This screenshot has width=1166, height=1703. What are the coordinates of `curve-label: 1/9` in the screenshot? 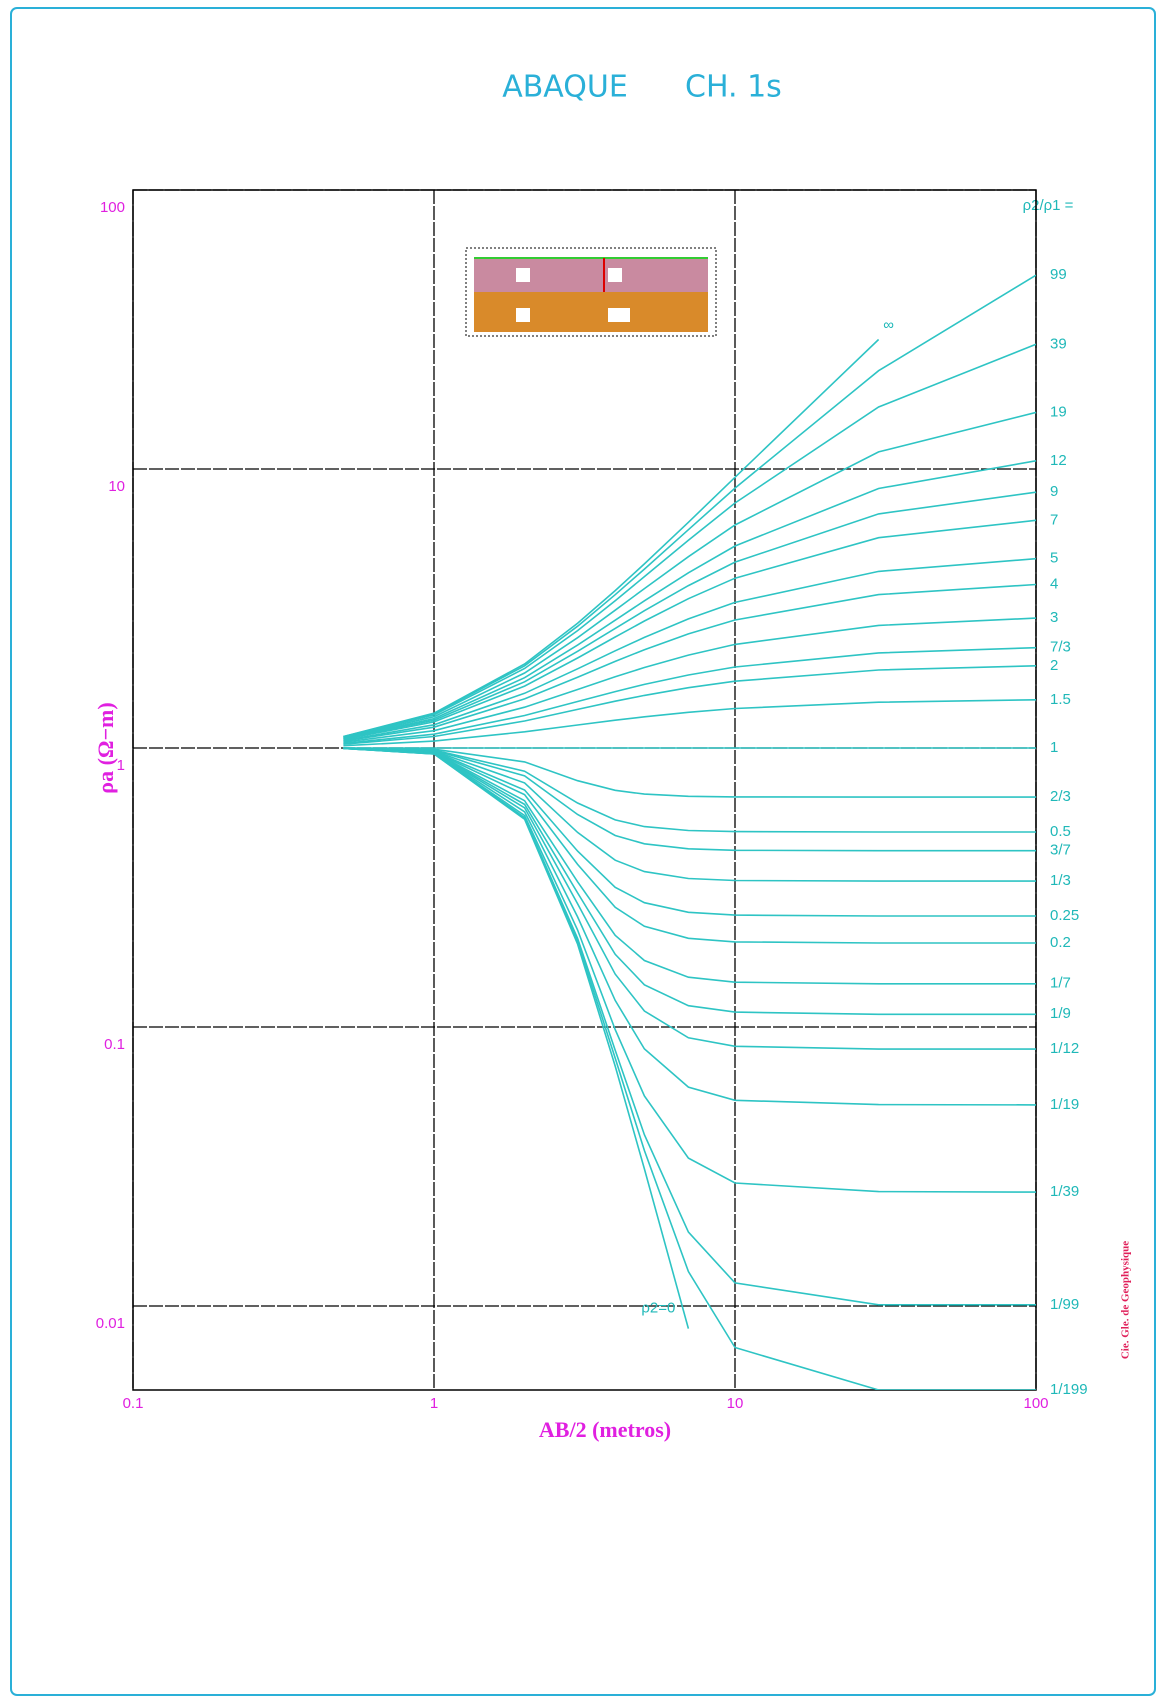 It's located at (1060, 1013).